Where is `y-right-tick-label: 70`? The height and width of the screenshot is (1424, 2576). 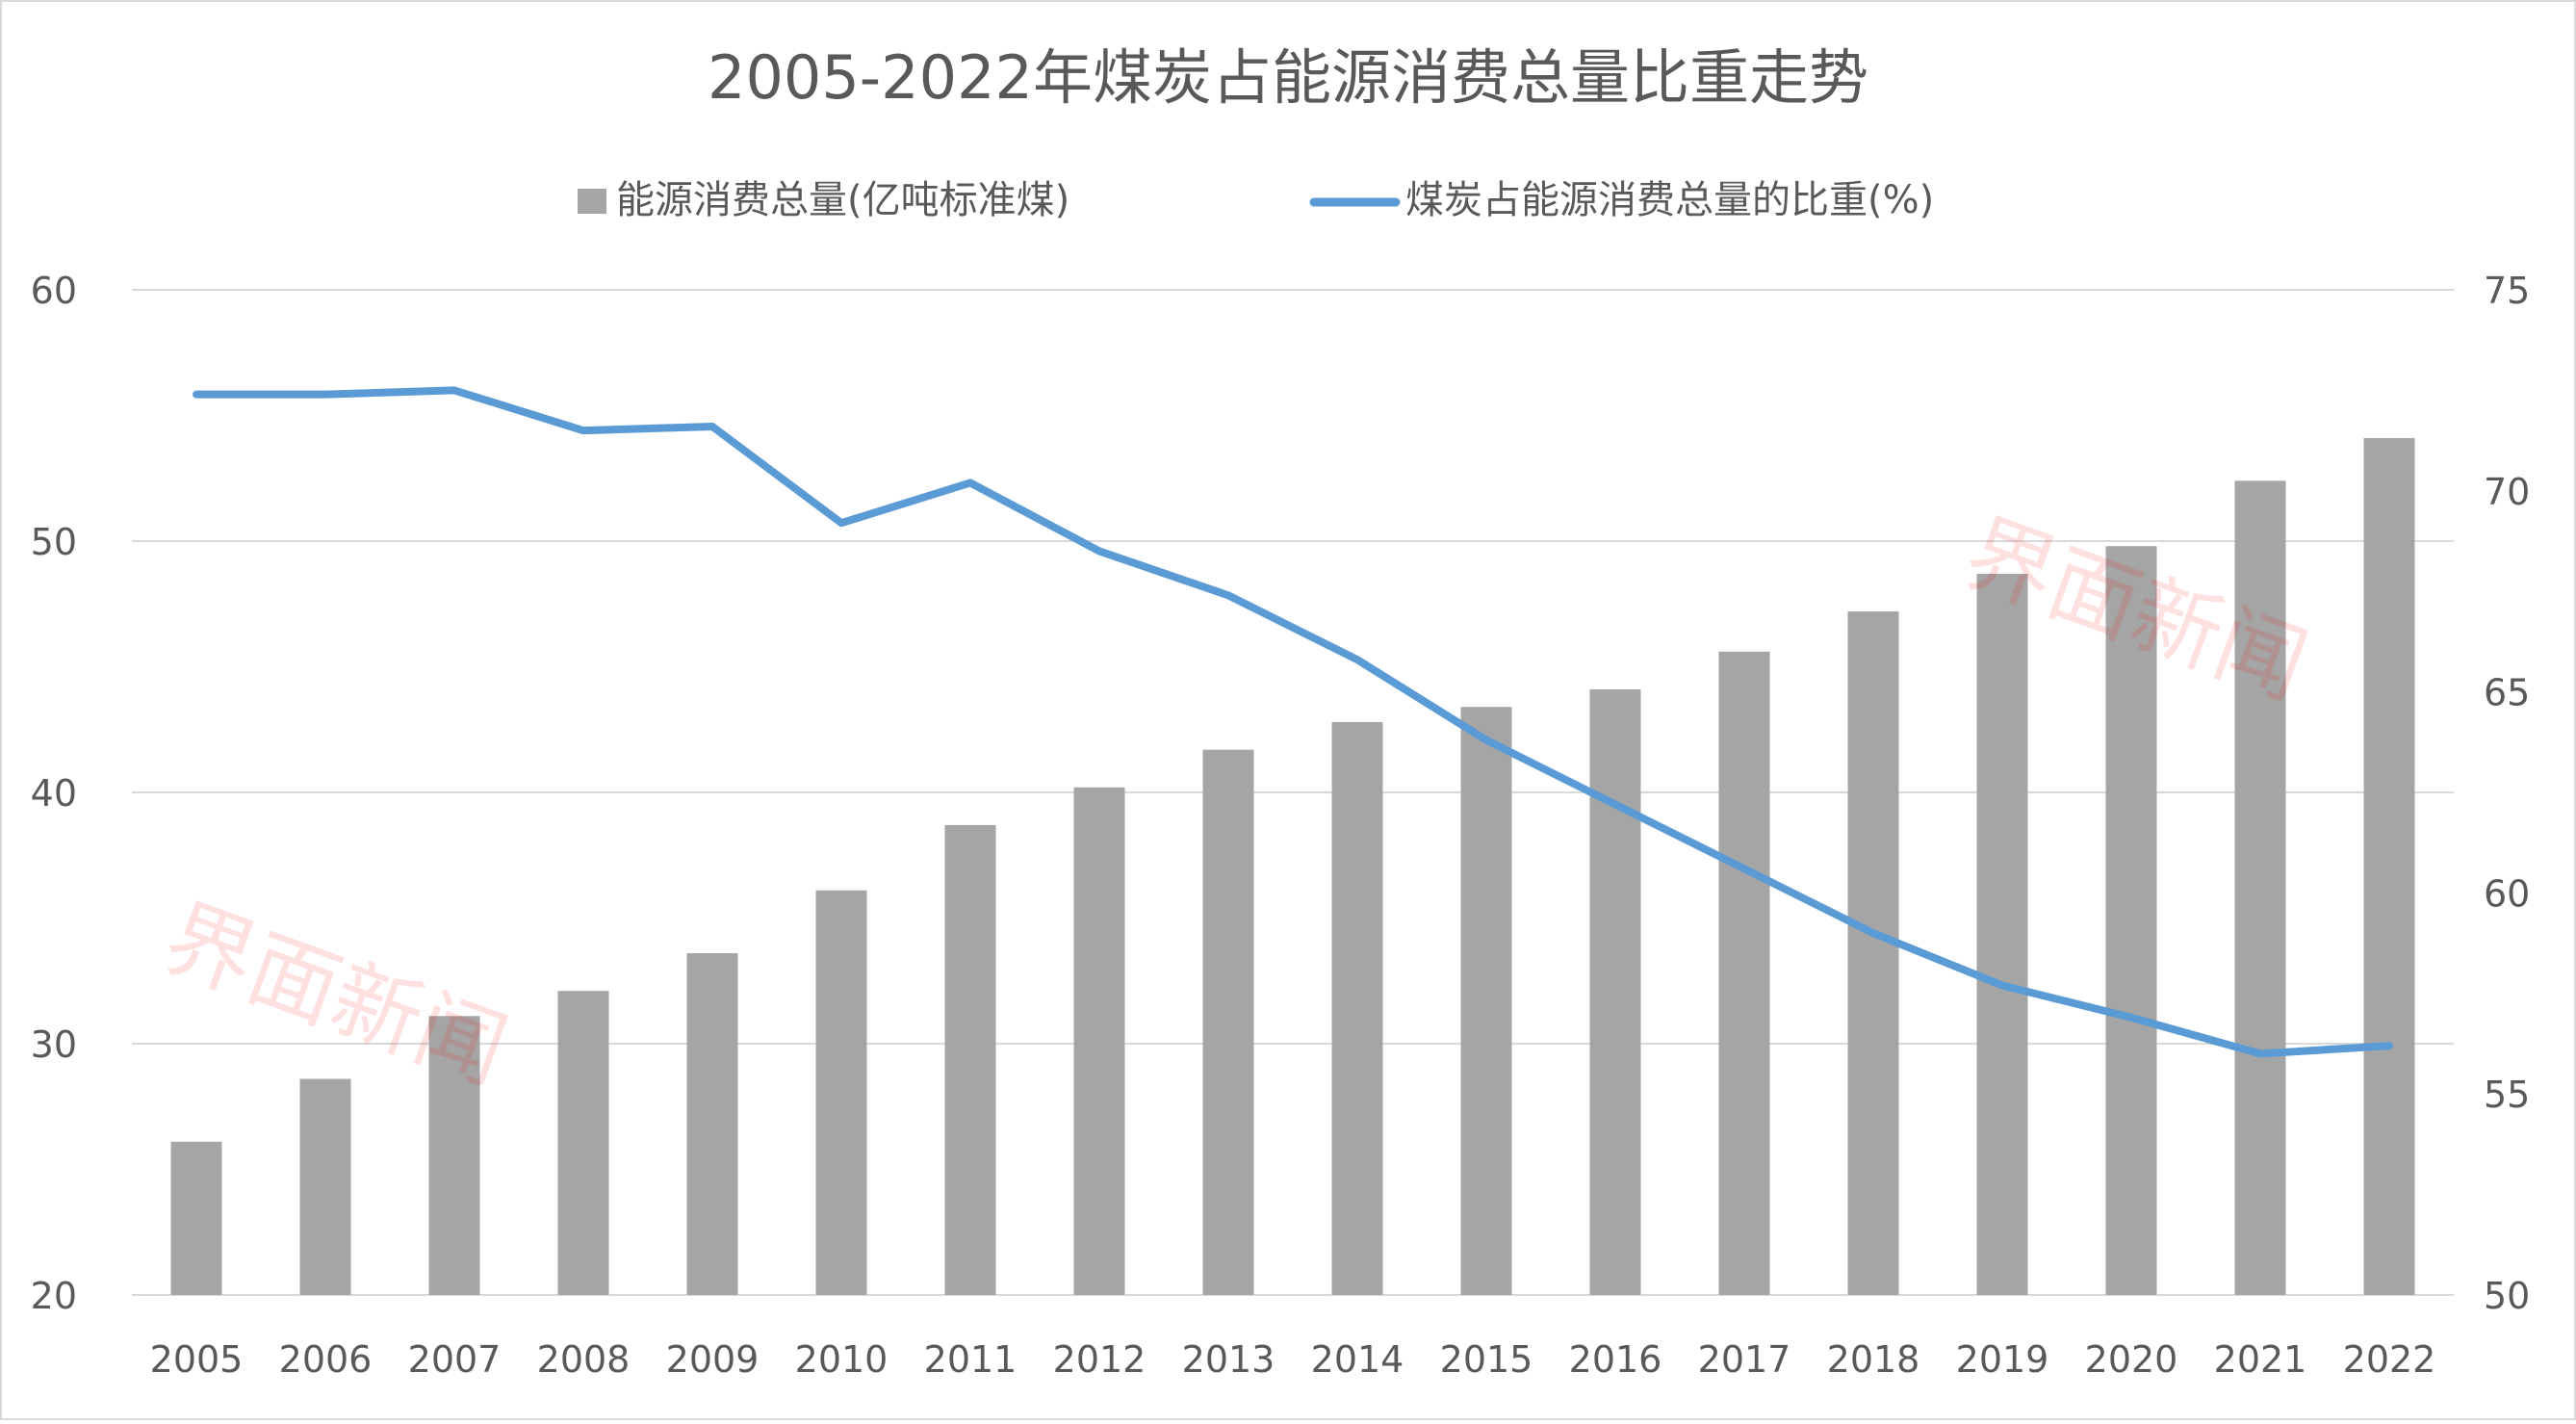 y-right-tick-label: 70 is located at coordinates (2507, 492).